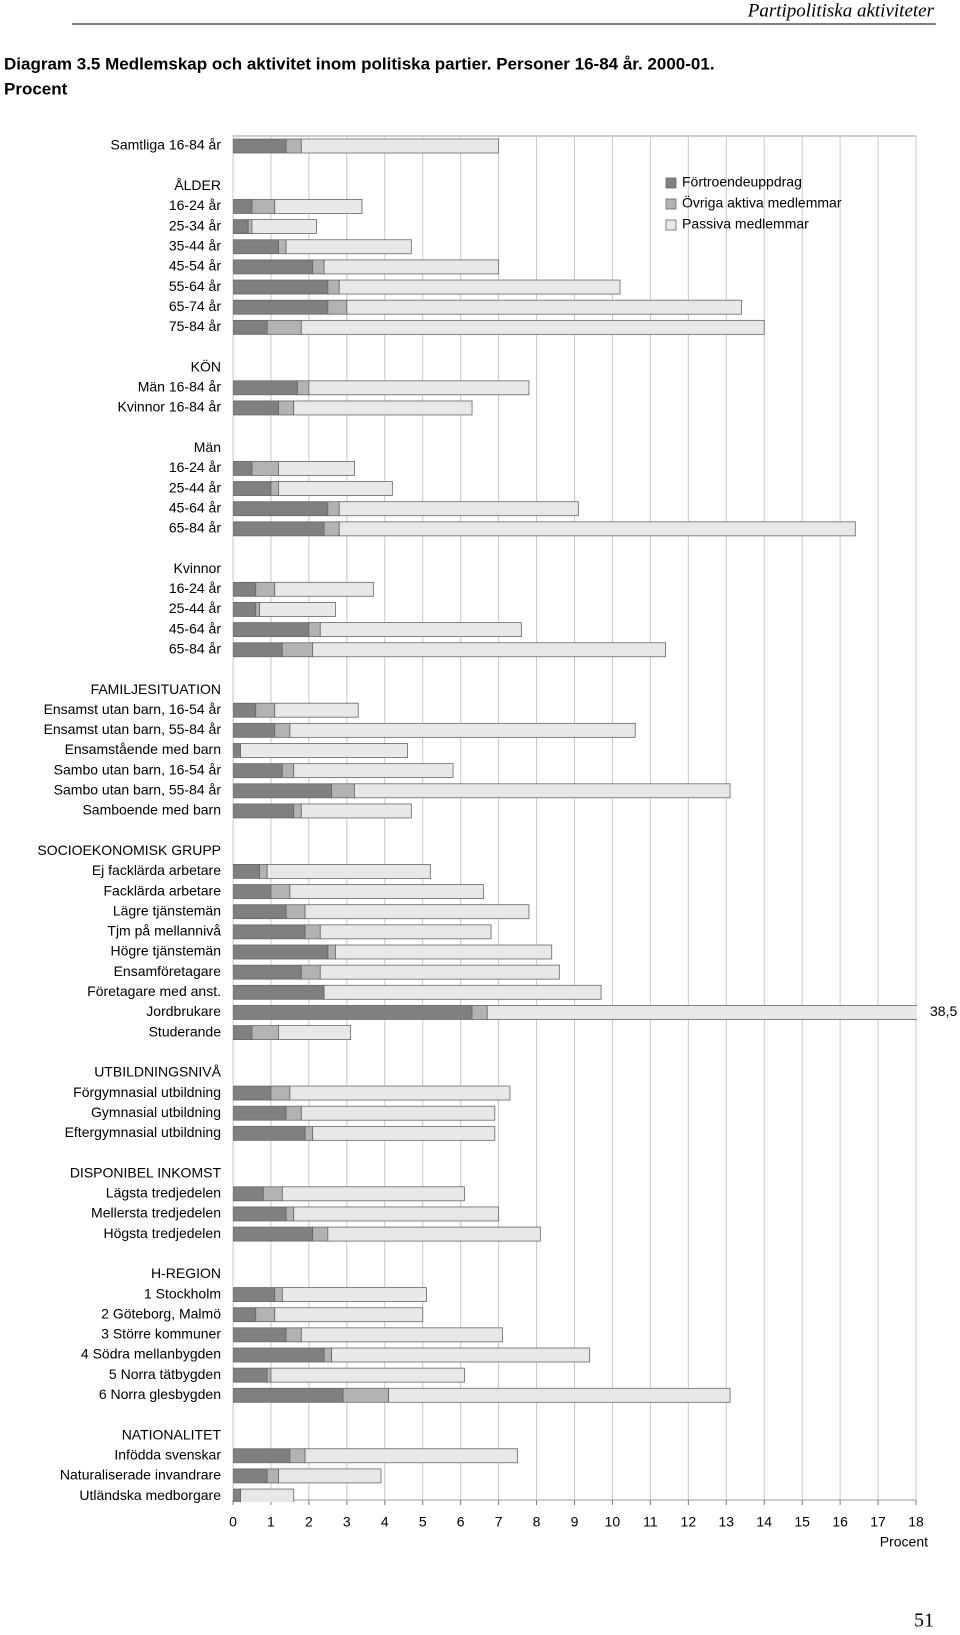 This screenshot has width=960, height=1635. I want to click on category-label: 4 Södra mellanbygden, so click(151, 1354).